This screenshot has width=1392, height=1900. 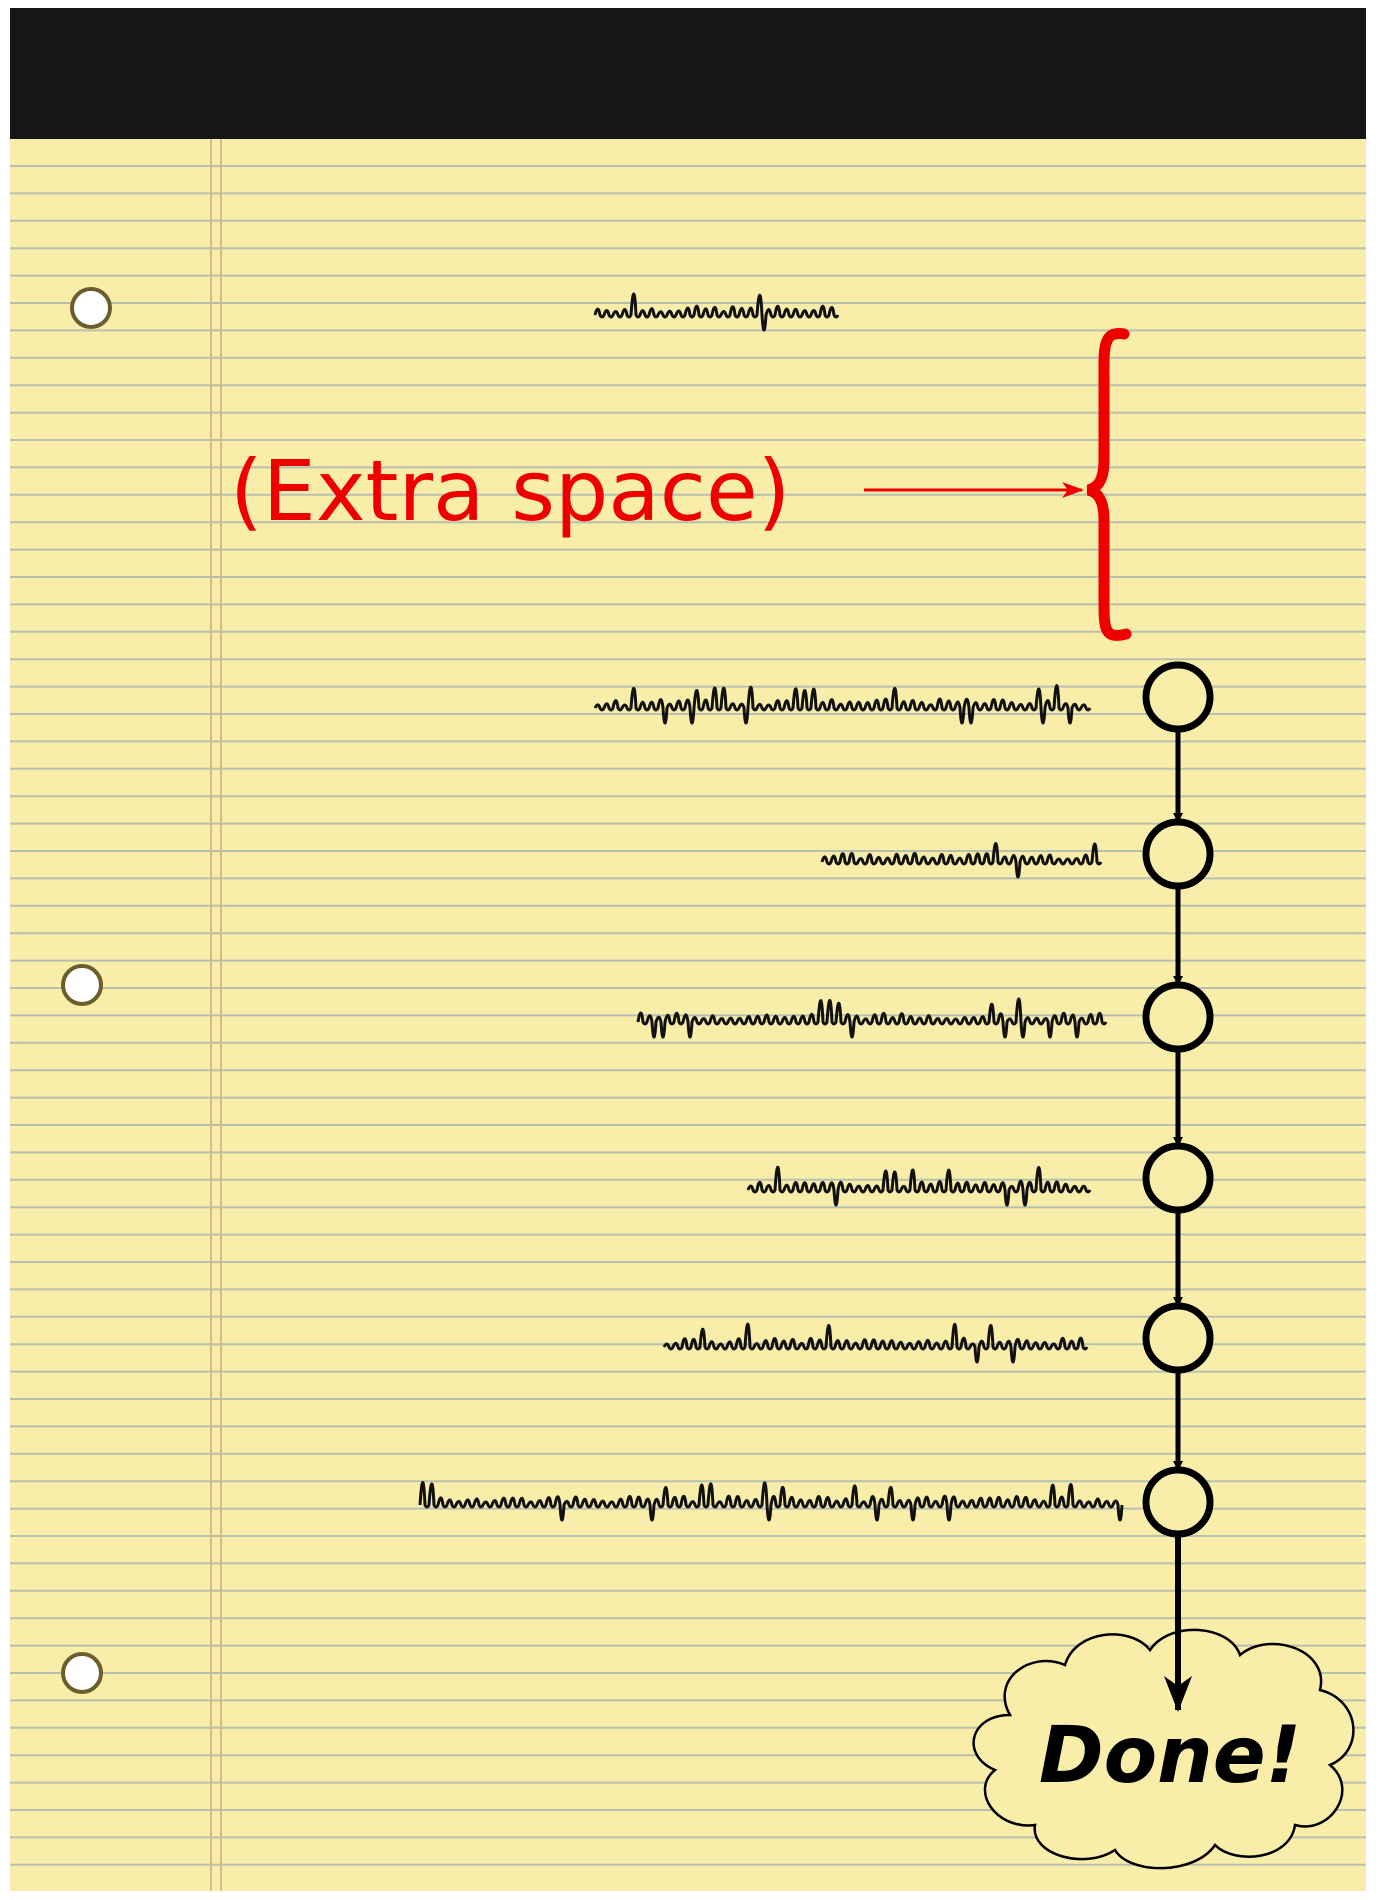 I want to click on curly-brace, so click(x=1109, y=484).